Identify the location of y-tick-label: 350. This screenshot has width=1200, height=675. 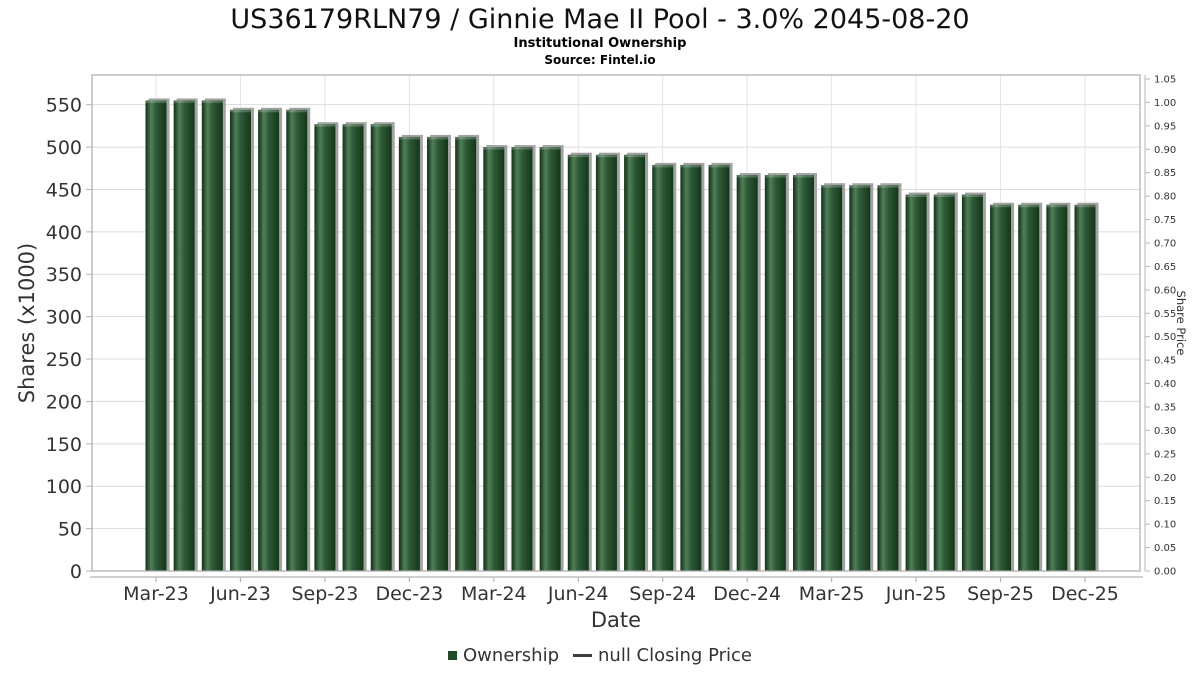
(64, 275).